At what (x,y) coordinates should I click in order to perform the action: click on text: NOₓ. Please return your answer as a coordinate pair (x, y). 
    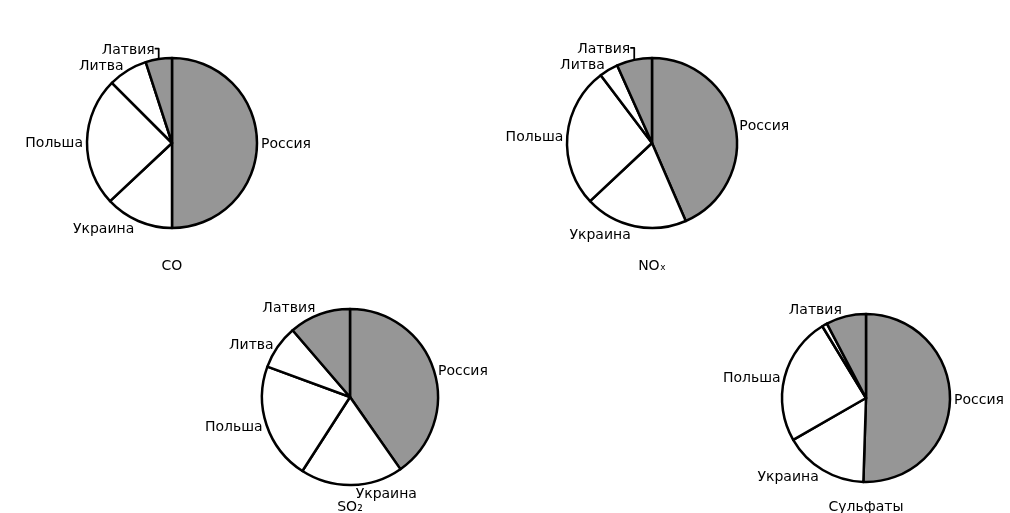
    Looking at the image, I should click on (652, 265).